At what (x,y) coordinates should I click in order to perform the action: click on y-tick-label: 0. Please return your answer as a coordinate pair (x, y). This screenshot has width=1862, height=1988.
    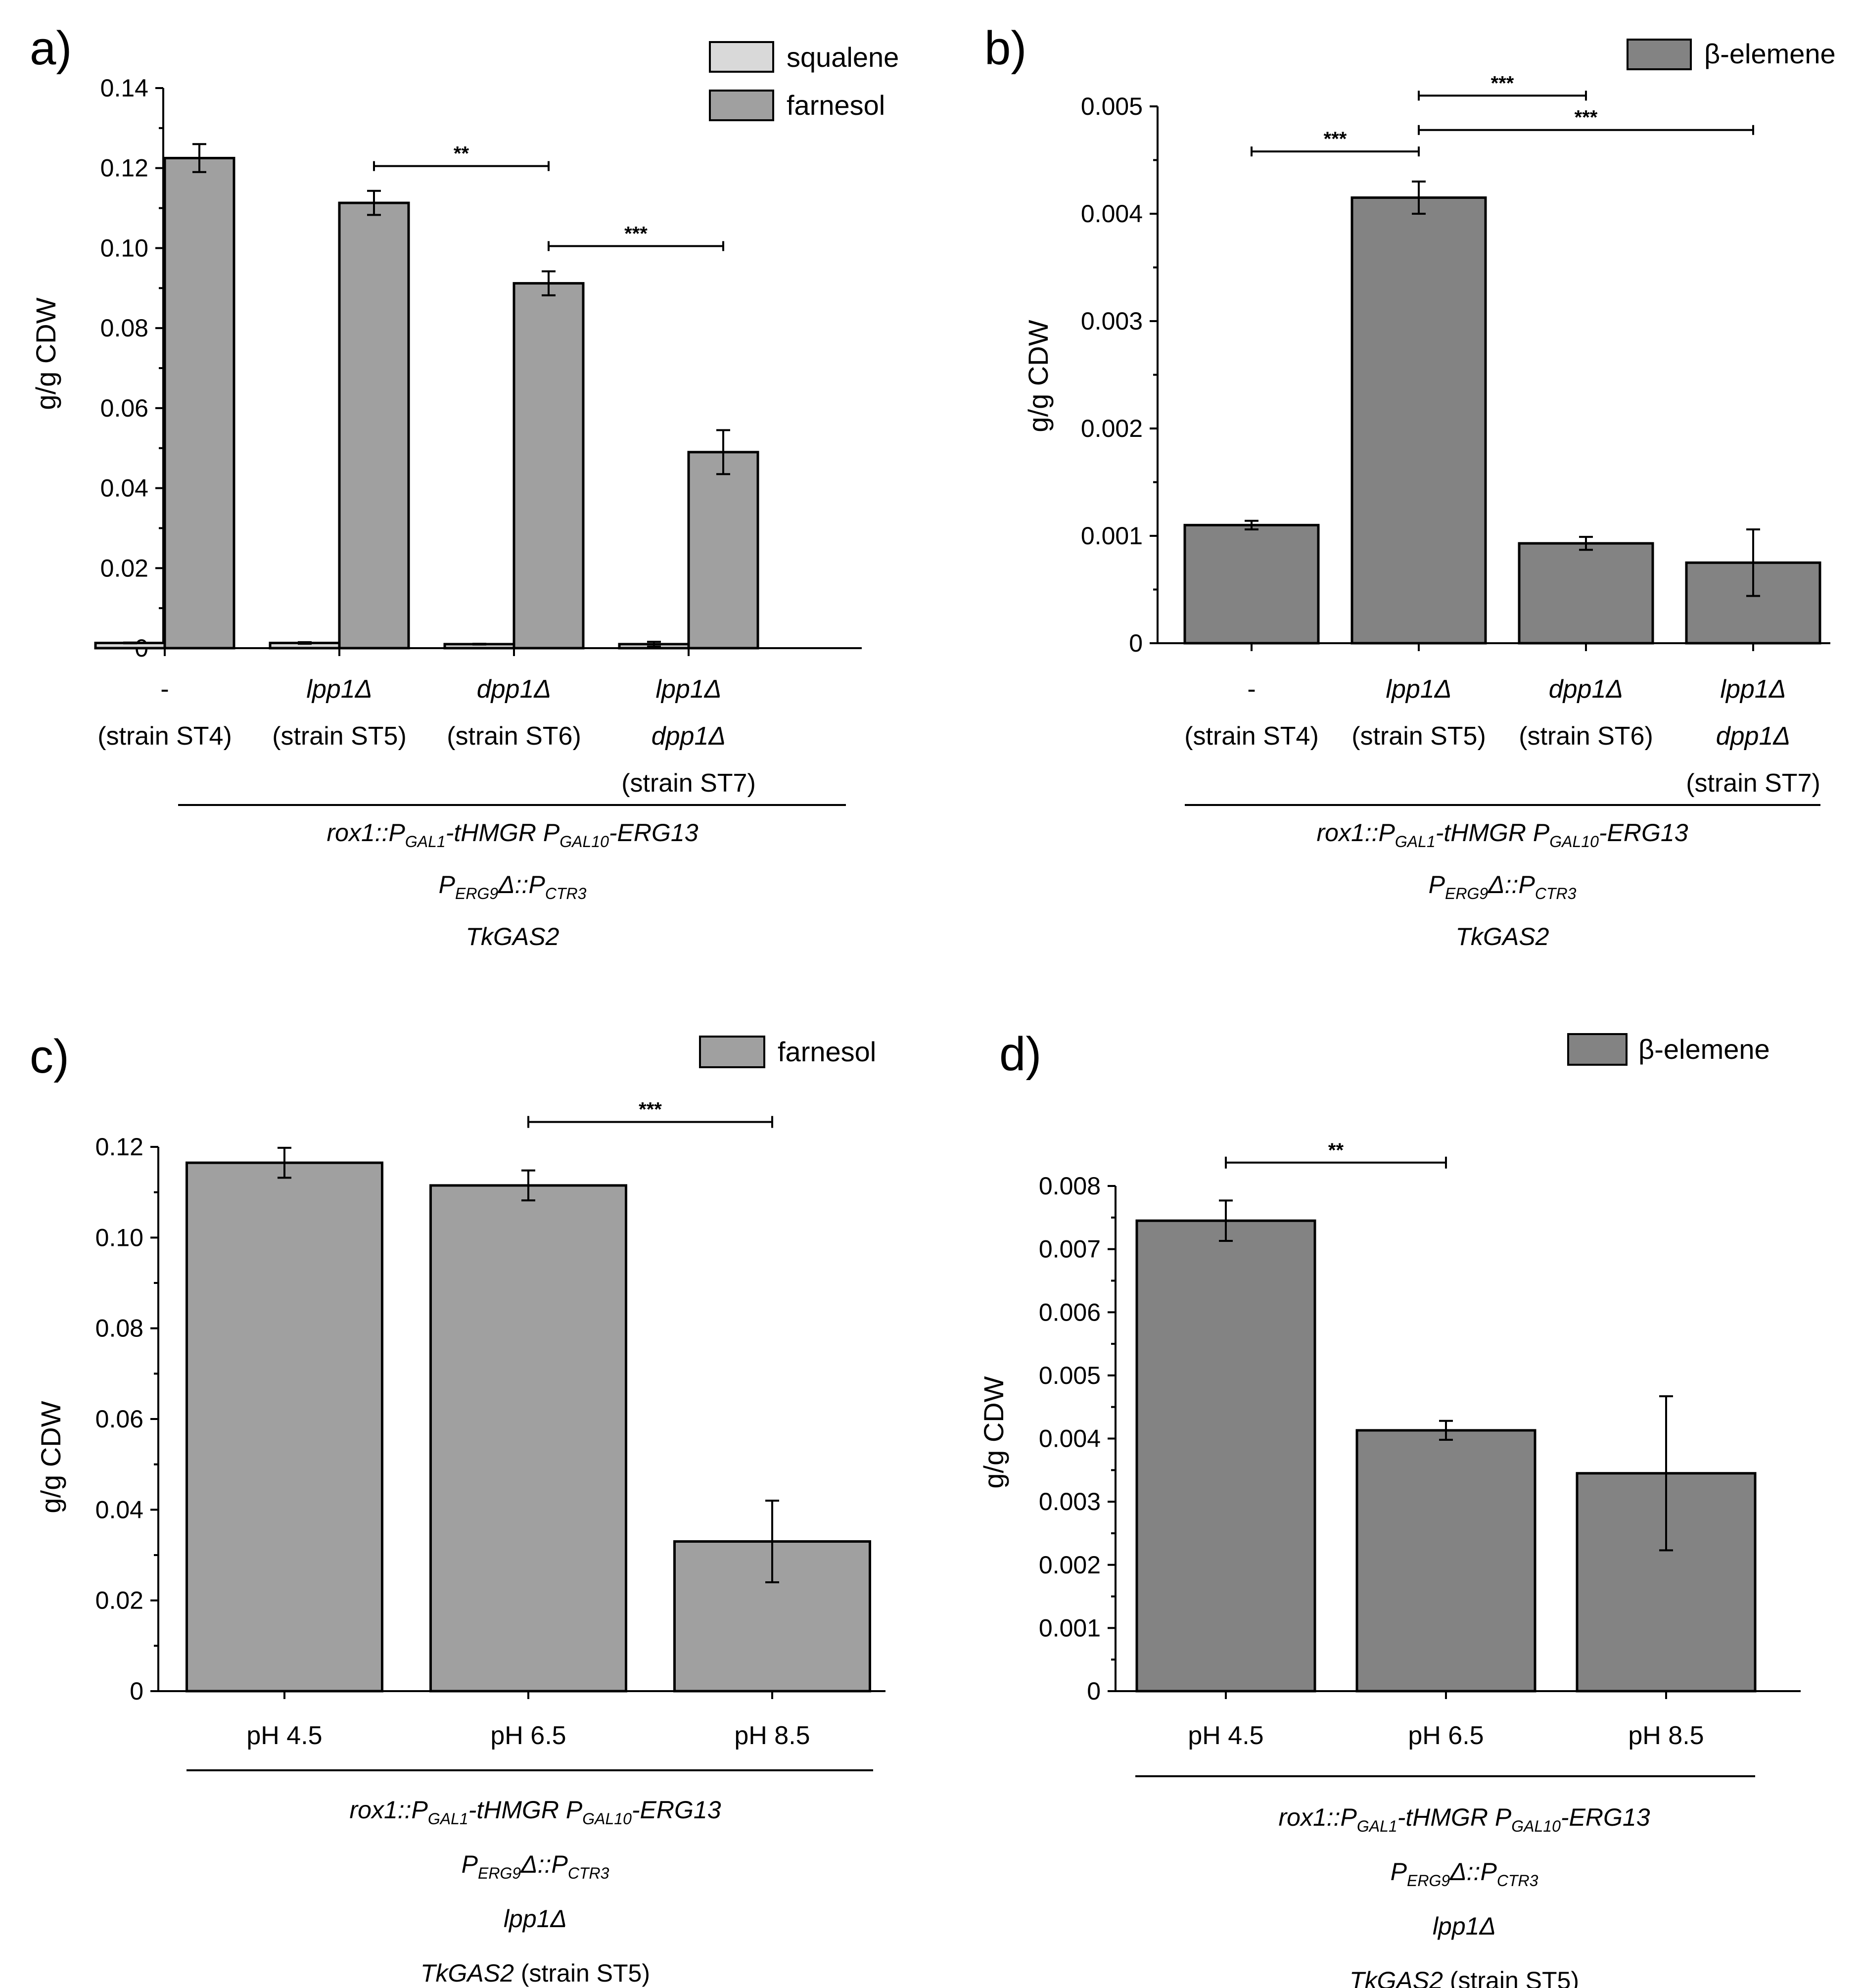
    Looking at the image, I should click on (1136, 643).